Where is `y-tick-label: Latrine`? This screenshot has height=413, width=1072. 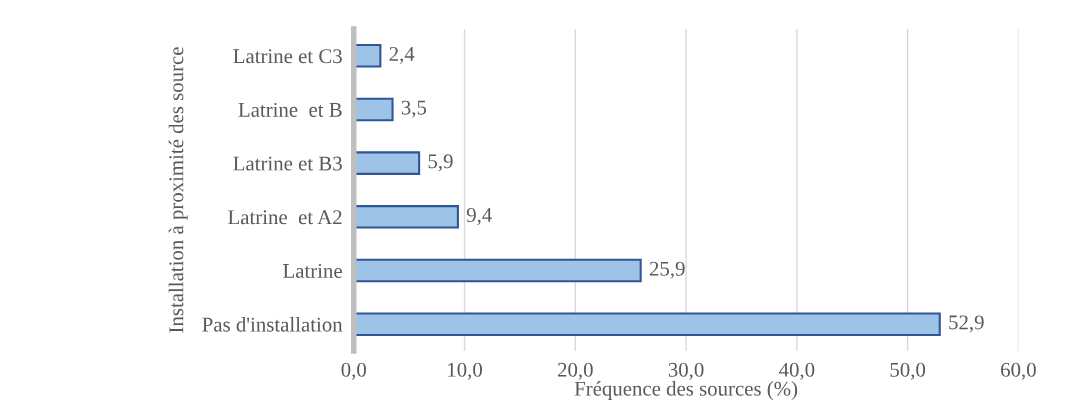 y-tick-label: Latrine is located at coordinates (312, 270).